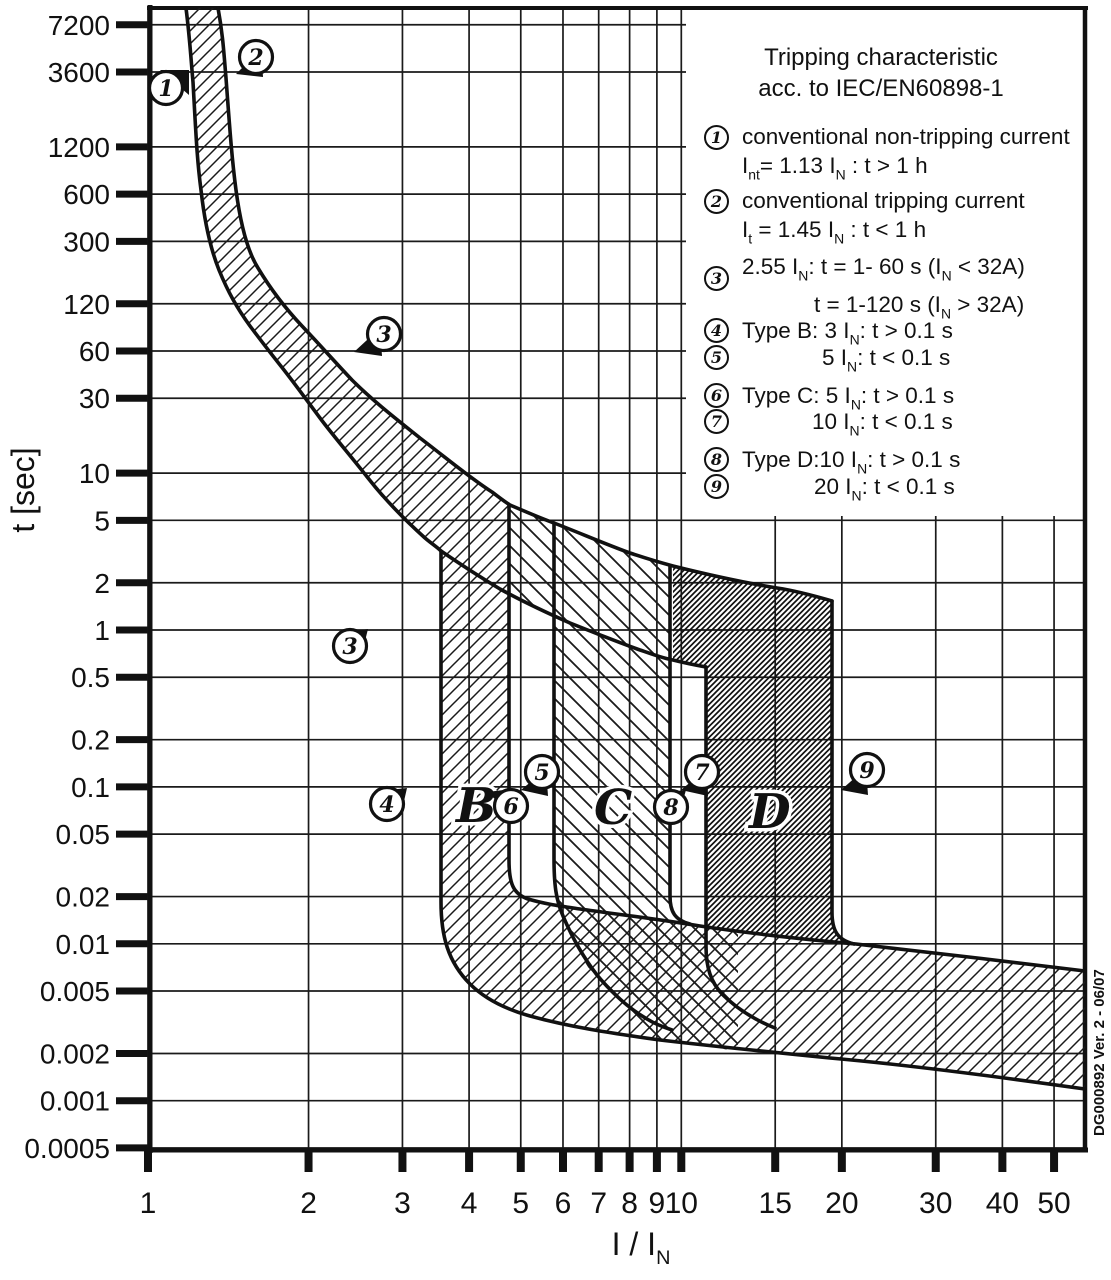  Describe the element at coordinates (886, 360) in the screenshot. I see `legend-item-5-line1: 5 IN: t < 0.1 s` at that location.